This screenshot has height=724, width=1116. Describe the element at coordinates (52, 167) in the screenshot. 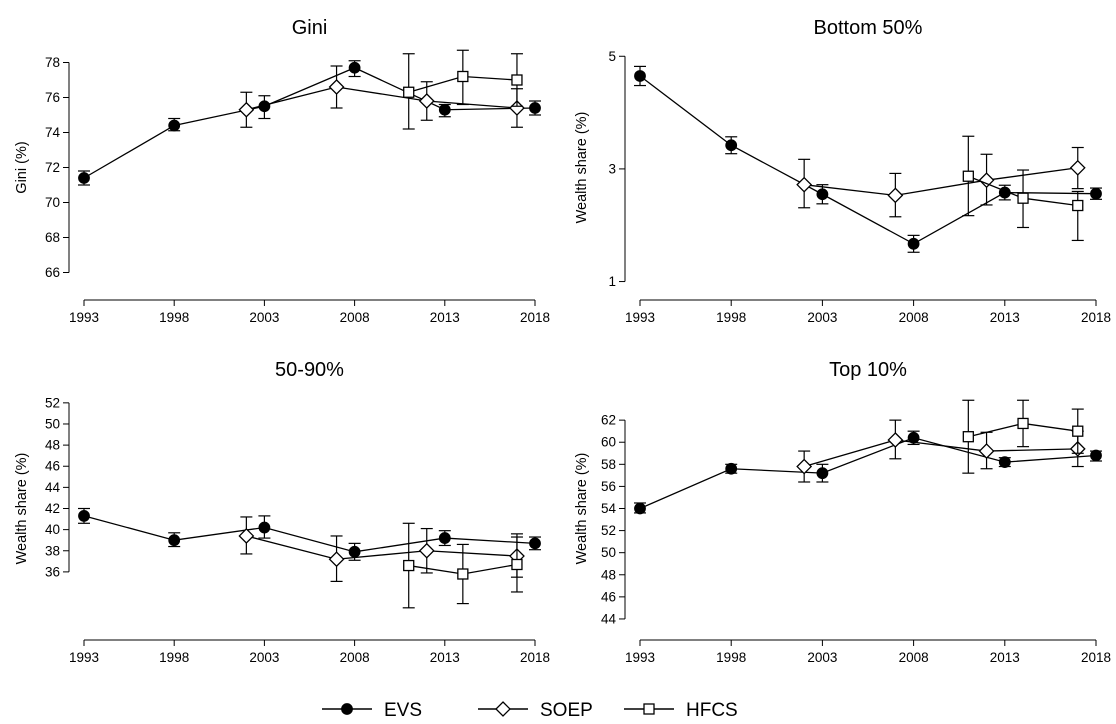

I see `y-tick-label: 72` at that location.